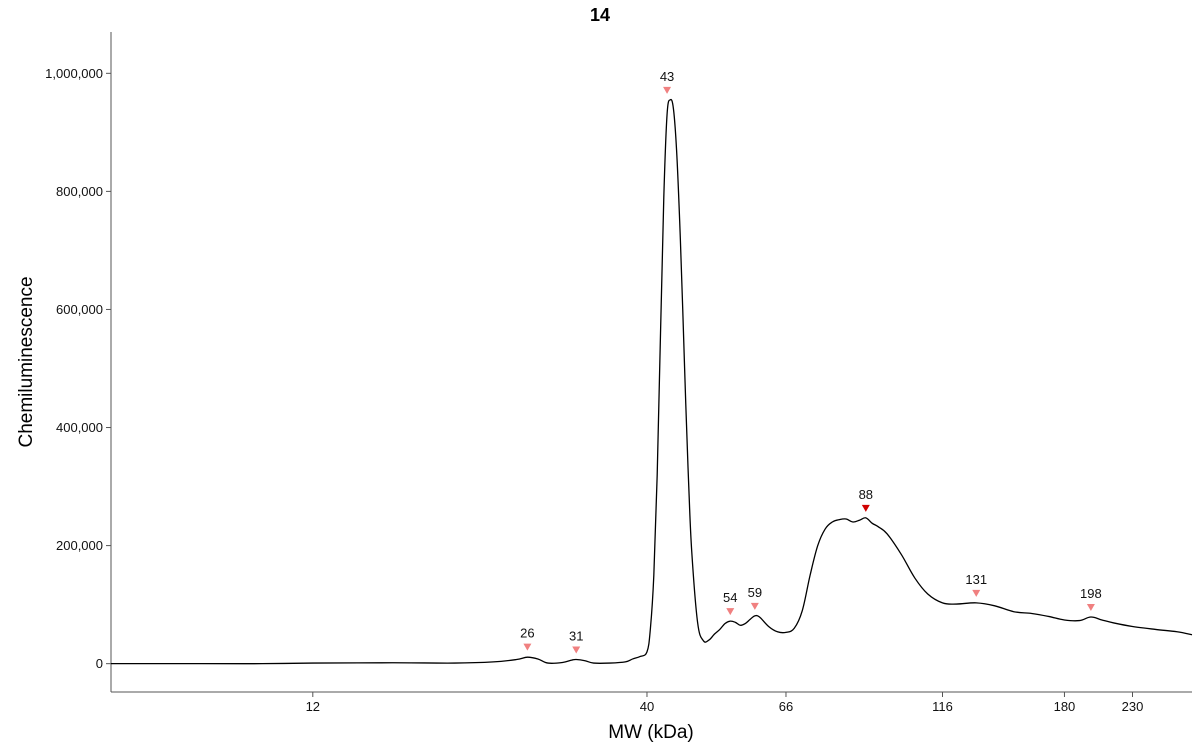 The width and height of the screenshot is (1200, 755). I want to click on y-tick-label: 600,000, so click(79, 309).